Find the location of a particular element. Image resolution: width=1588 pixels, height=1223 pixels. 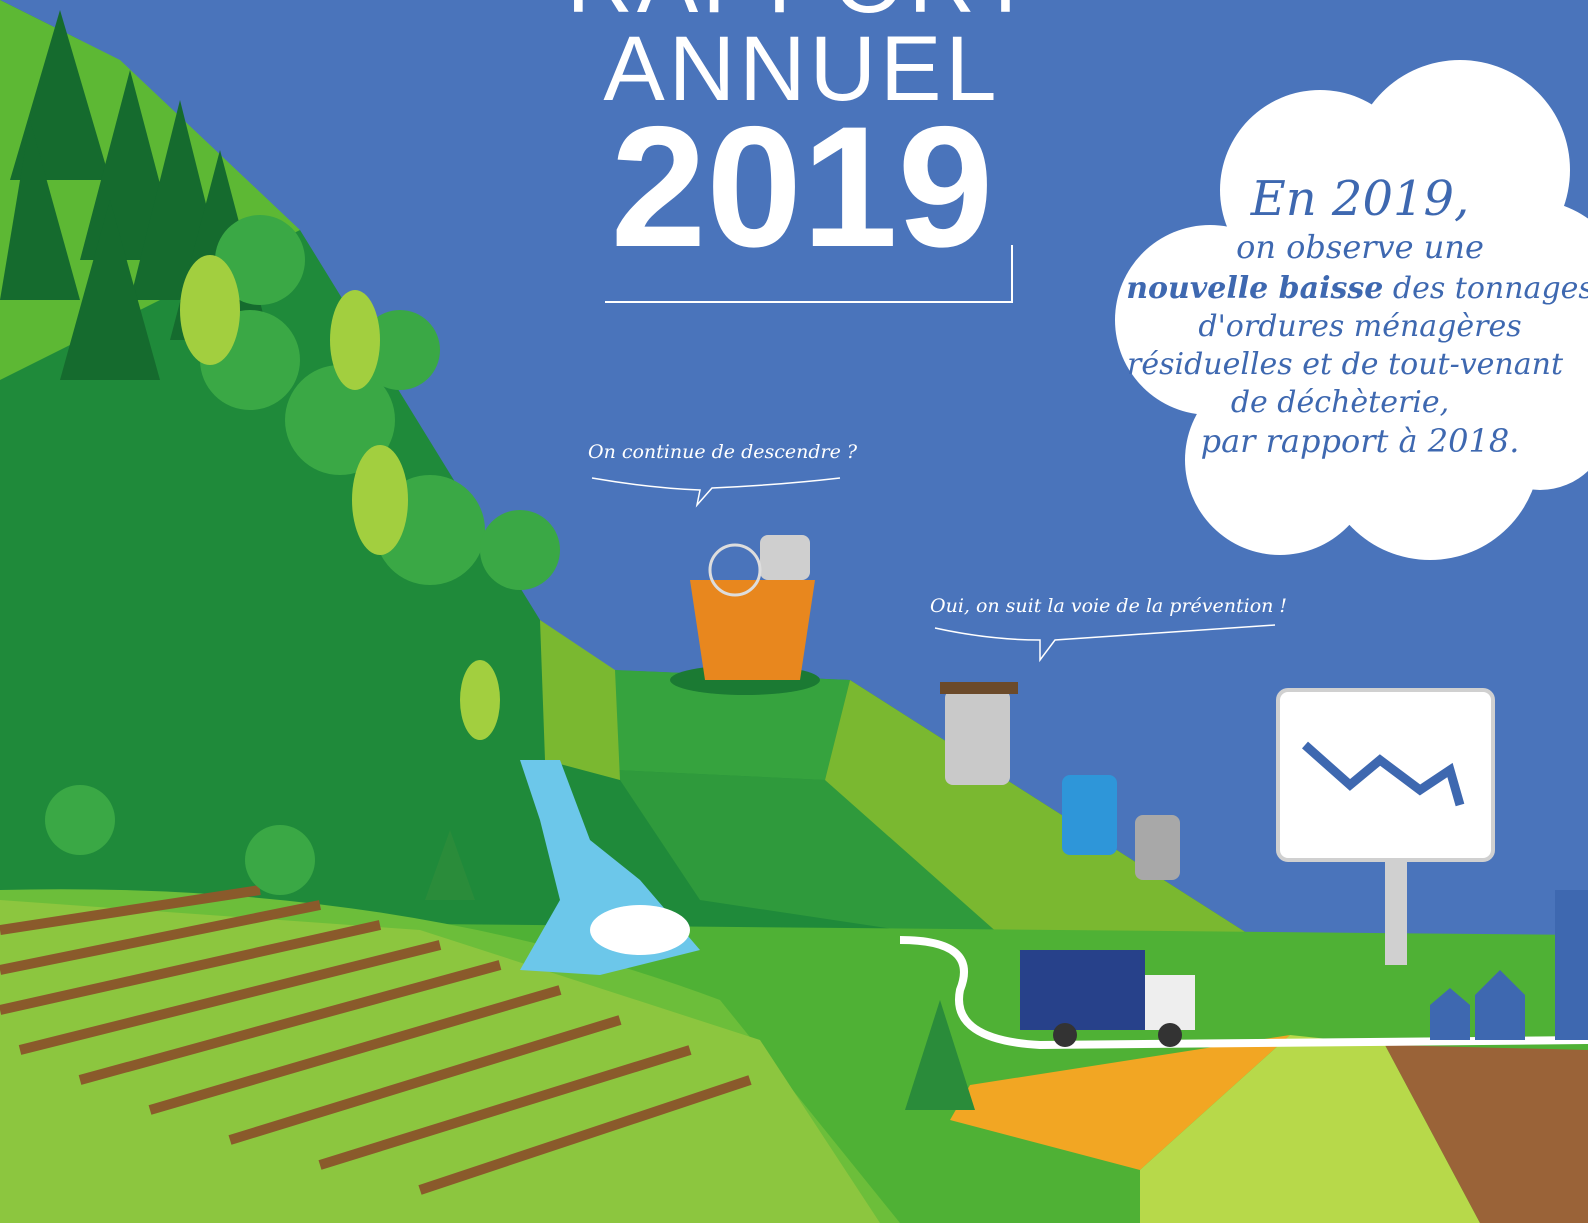

cloud-line: nouvelle baisse des tonnages is located at coordinates (1357, 288).